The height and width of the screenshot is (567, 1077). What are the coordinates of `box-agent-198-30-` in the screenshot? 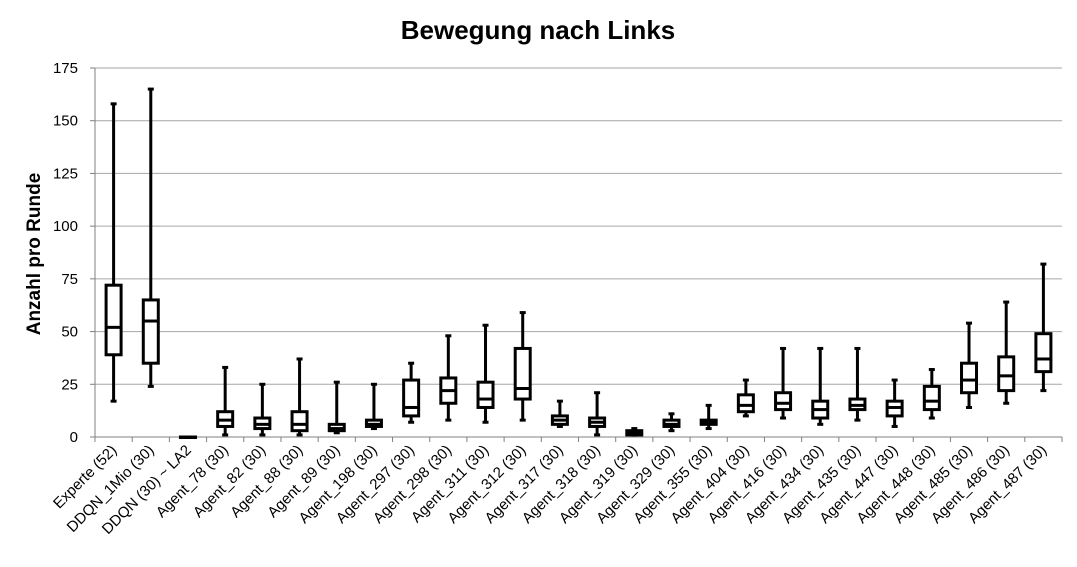 It's located at (373, 406).